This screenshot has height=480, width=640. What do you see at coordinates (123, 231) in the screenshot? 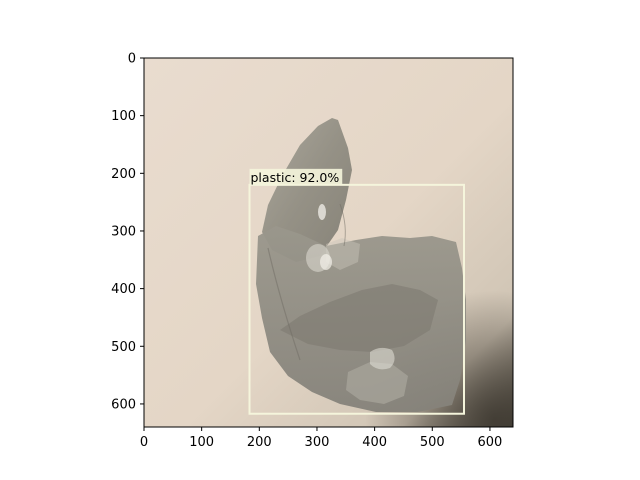
I see `y-tick-label: 300` at bounding box center [123, 231].